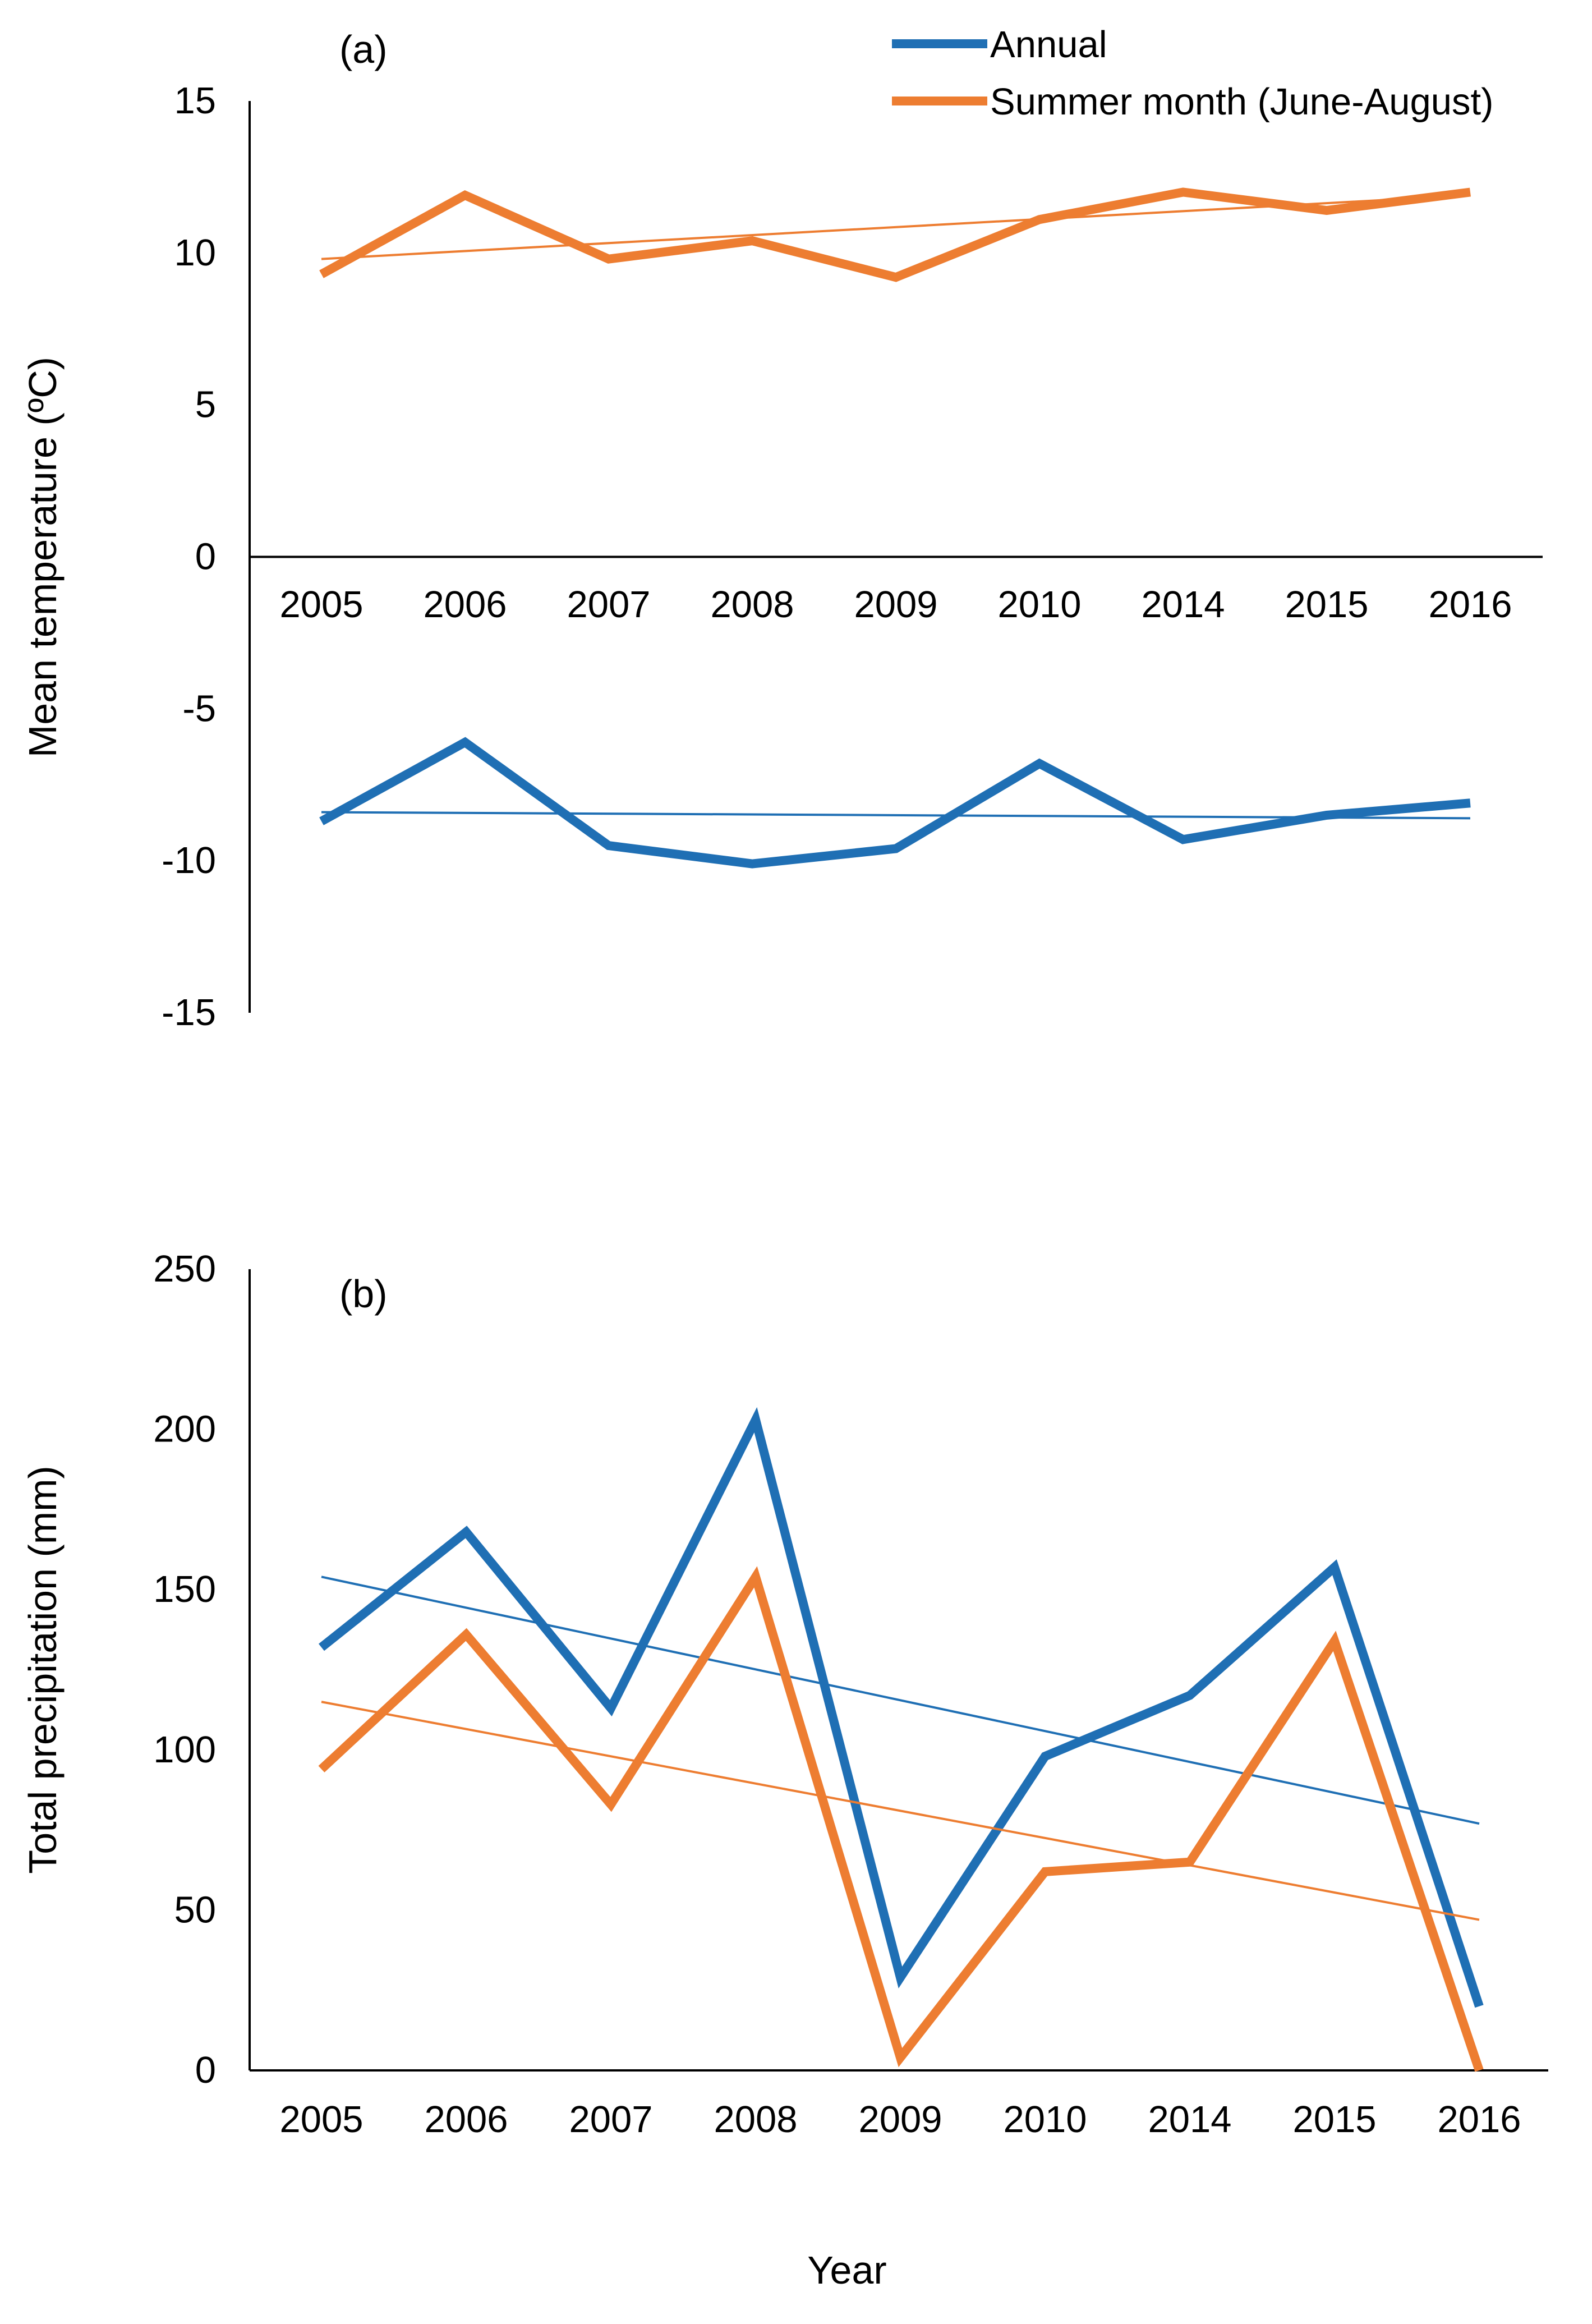 This screenshot has width=1592, height=2324. What do you see at coordinates (205, 405) in the screenshot?
I see `y-tick-label: 5` at bounding box center [205, 405].